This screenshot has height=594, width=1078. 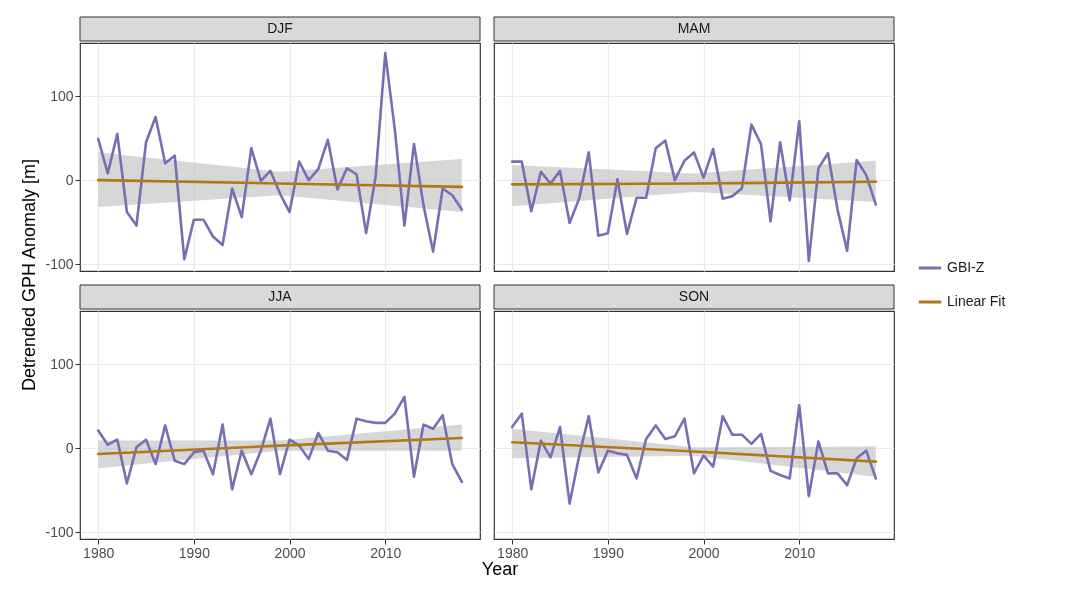 What do you see at coordinates (976, 301) in the screenshot?
I see `legend-label: Linear Fit` at bounding box center [976, 301].